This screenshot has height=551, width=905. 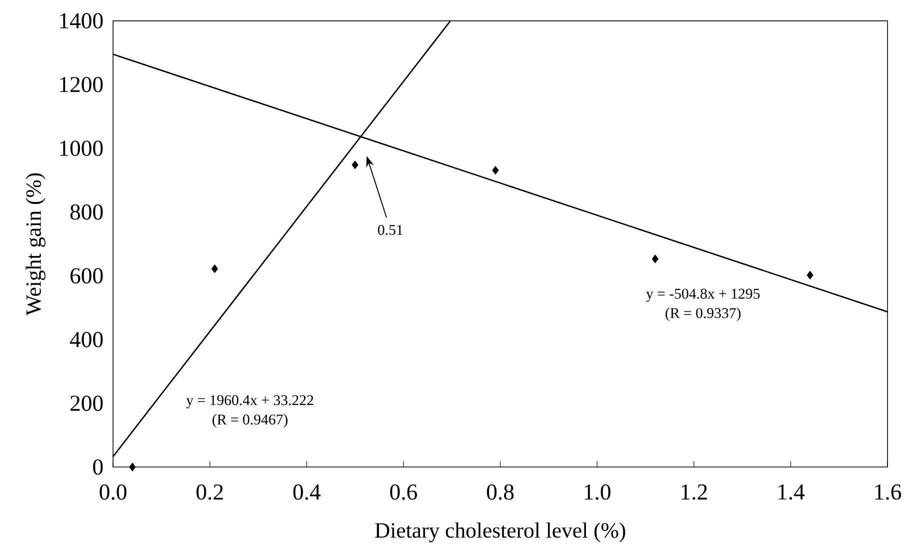 I want to click on y-tick-label: 1000, so click(x=81, y=148).